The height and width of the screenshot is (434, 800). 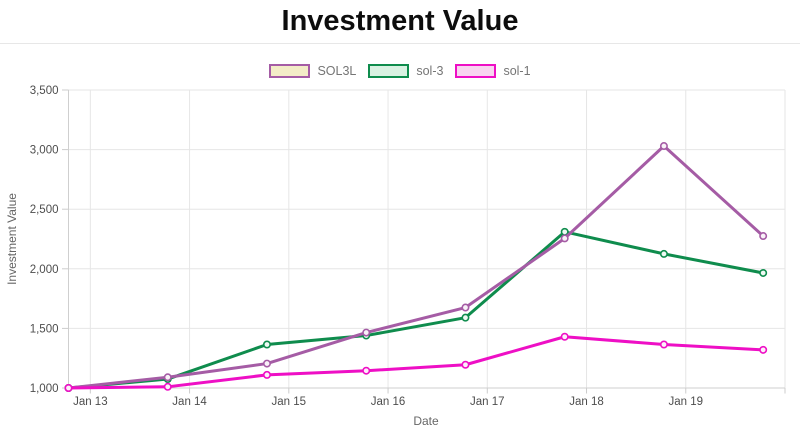 I want to click on legend-item-sol-3: sol-3, so click(x=405, y=71).